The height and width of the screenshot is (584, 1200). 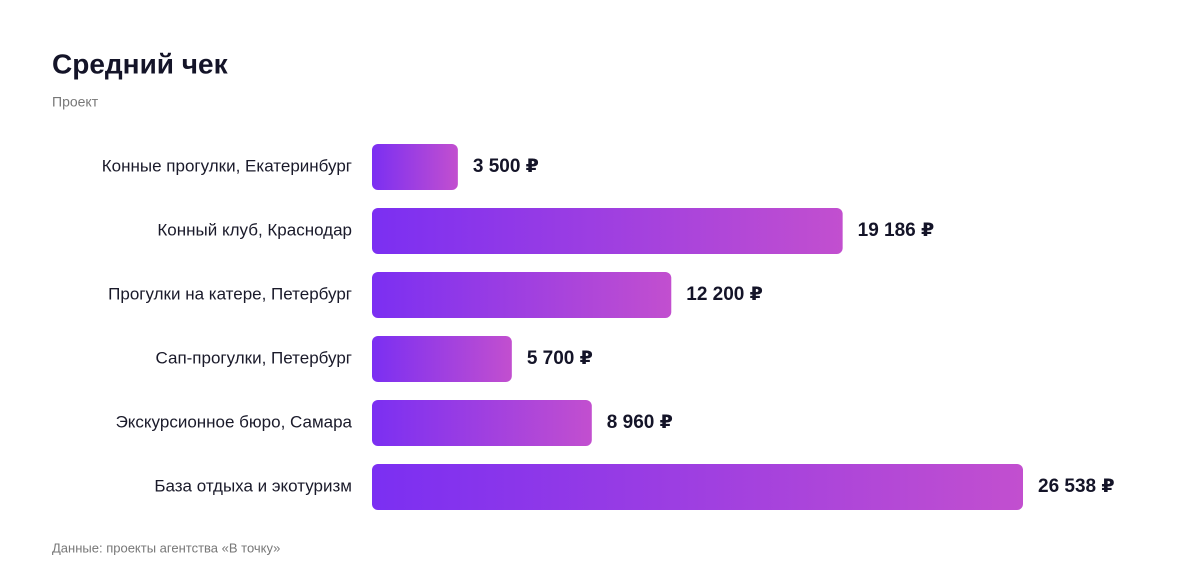 What do you see at coordinates (1076, 486) in the screenshot?
I see `value-label: 26 538 ₽` at bounding box center [1076, 486].